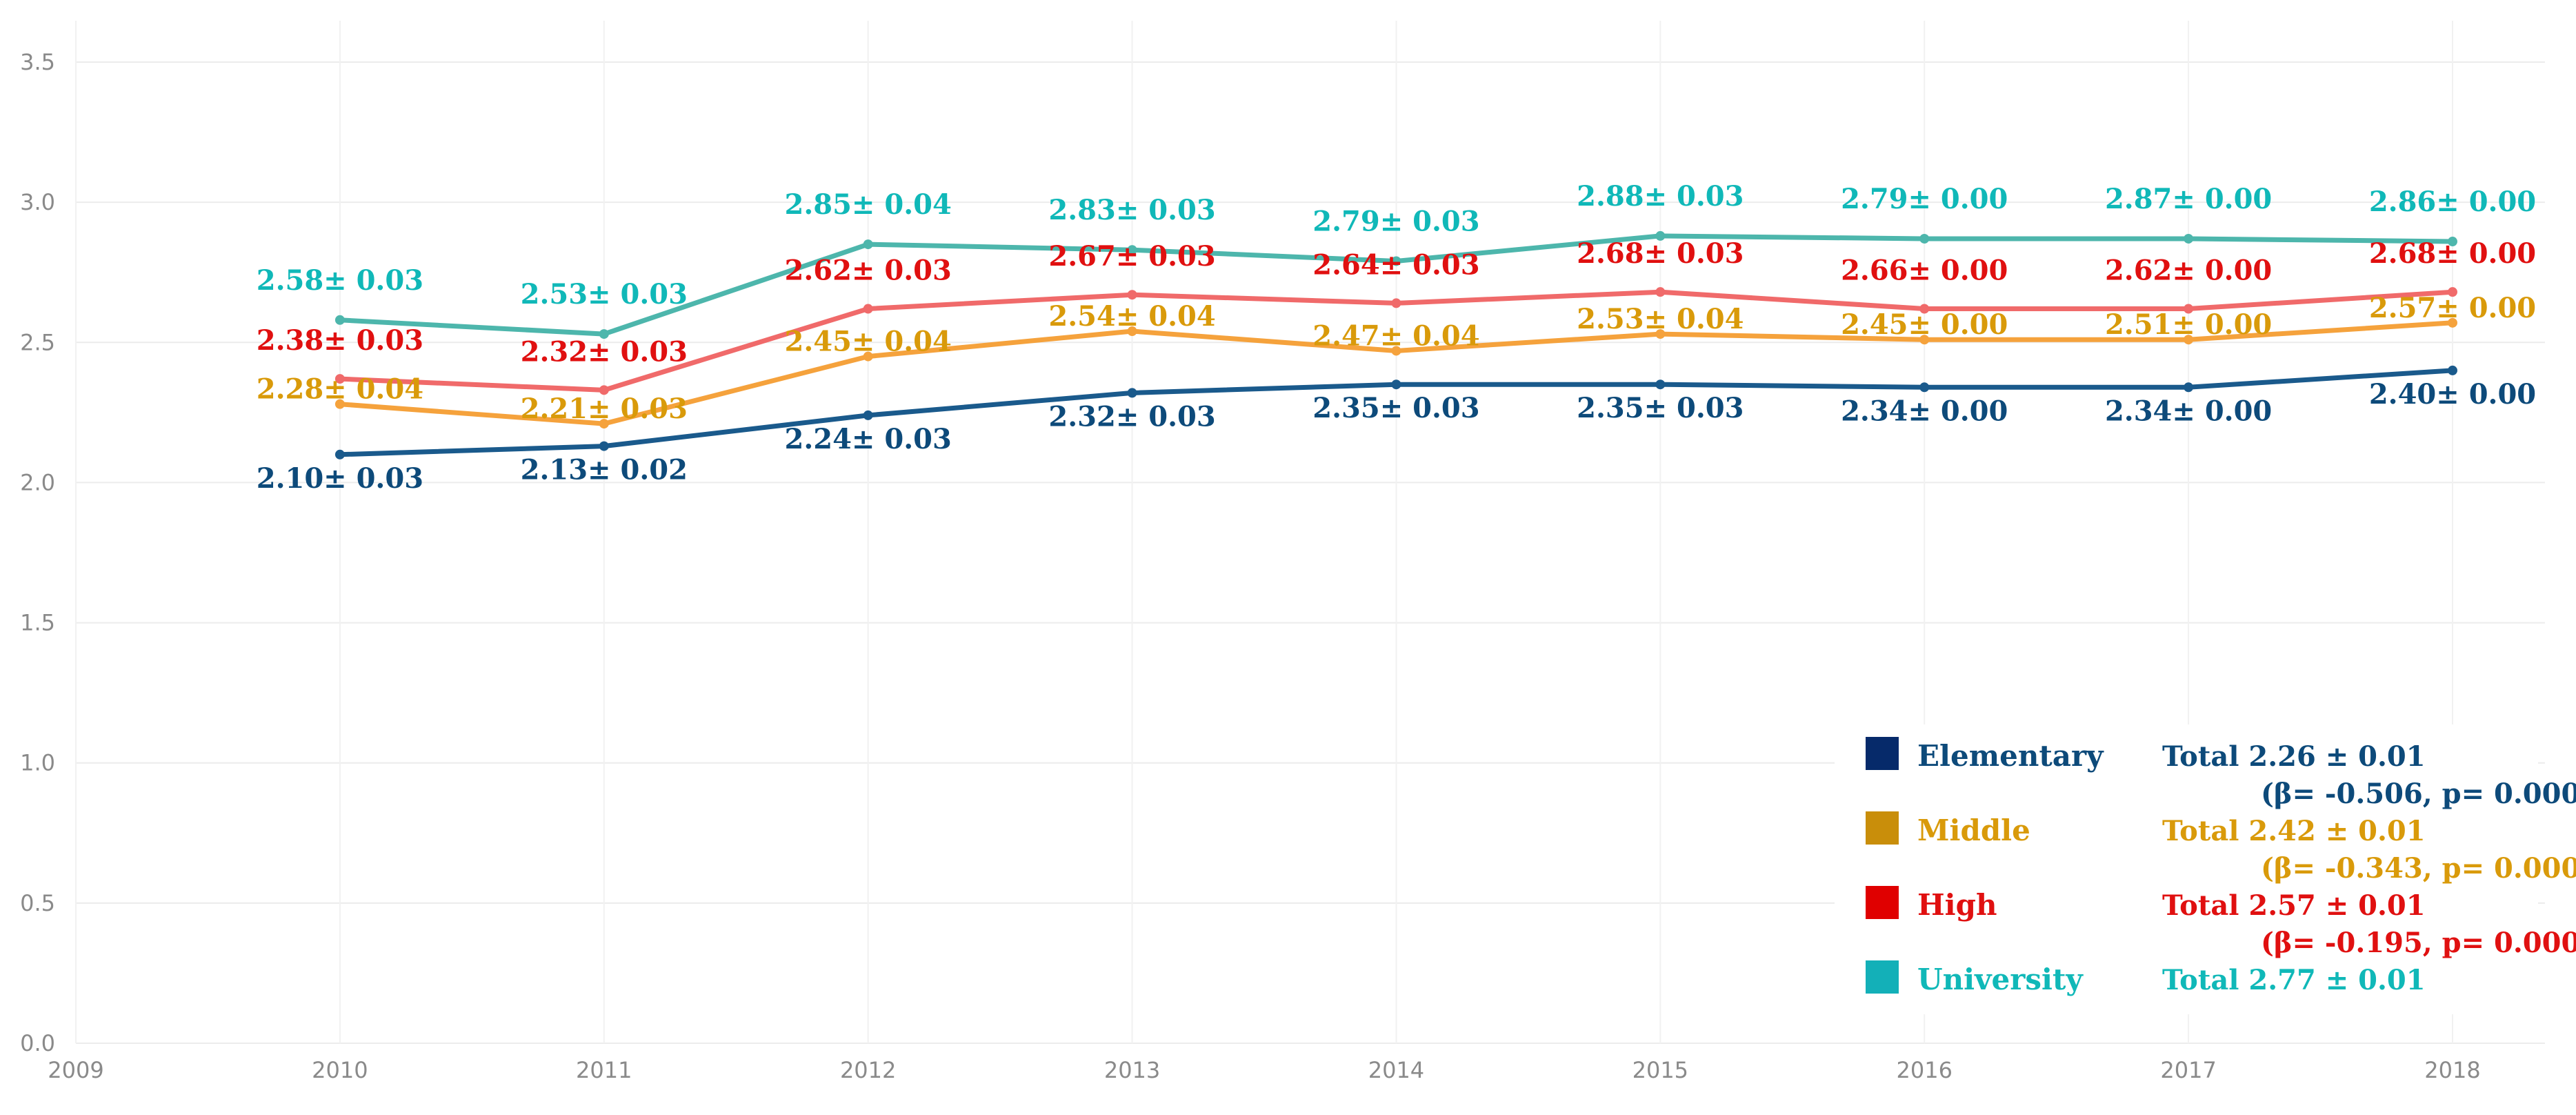 The image size is (2576, 1115). I want to click on y-tick-label: 0.5, so click(37, 903).